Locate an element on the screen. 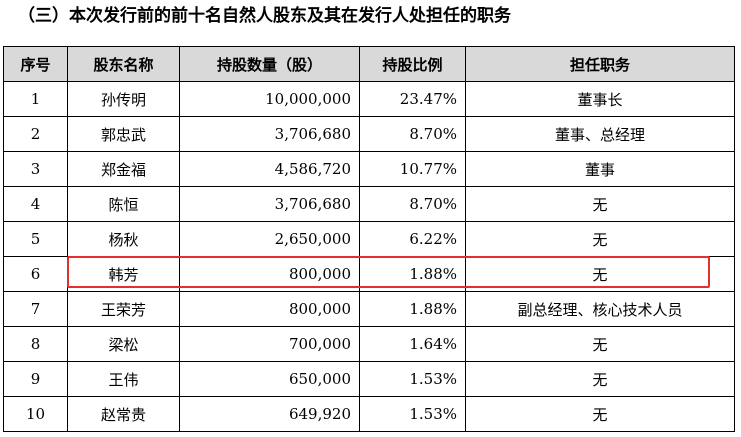 The height and width of the screenshot is (437, 741). row-no: 3 is located at coordinates (35, 169).